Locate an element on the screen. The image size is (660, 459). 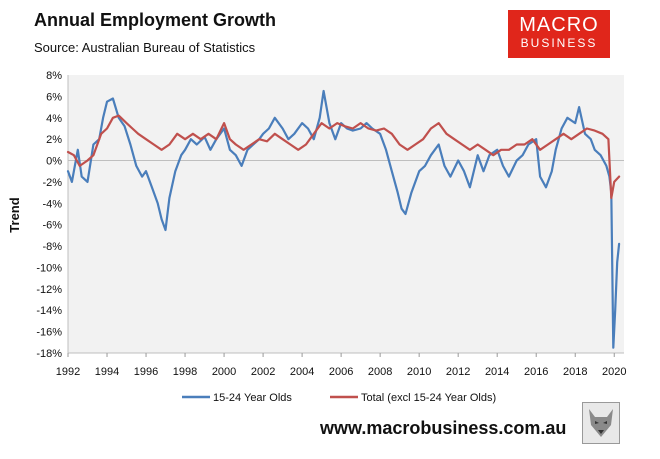
y-tick-label: 4% is located at coordinates (54, 119).